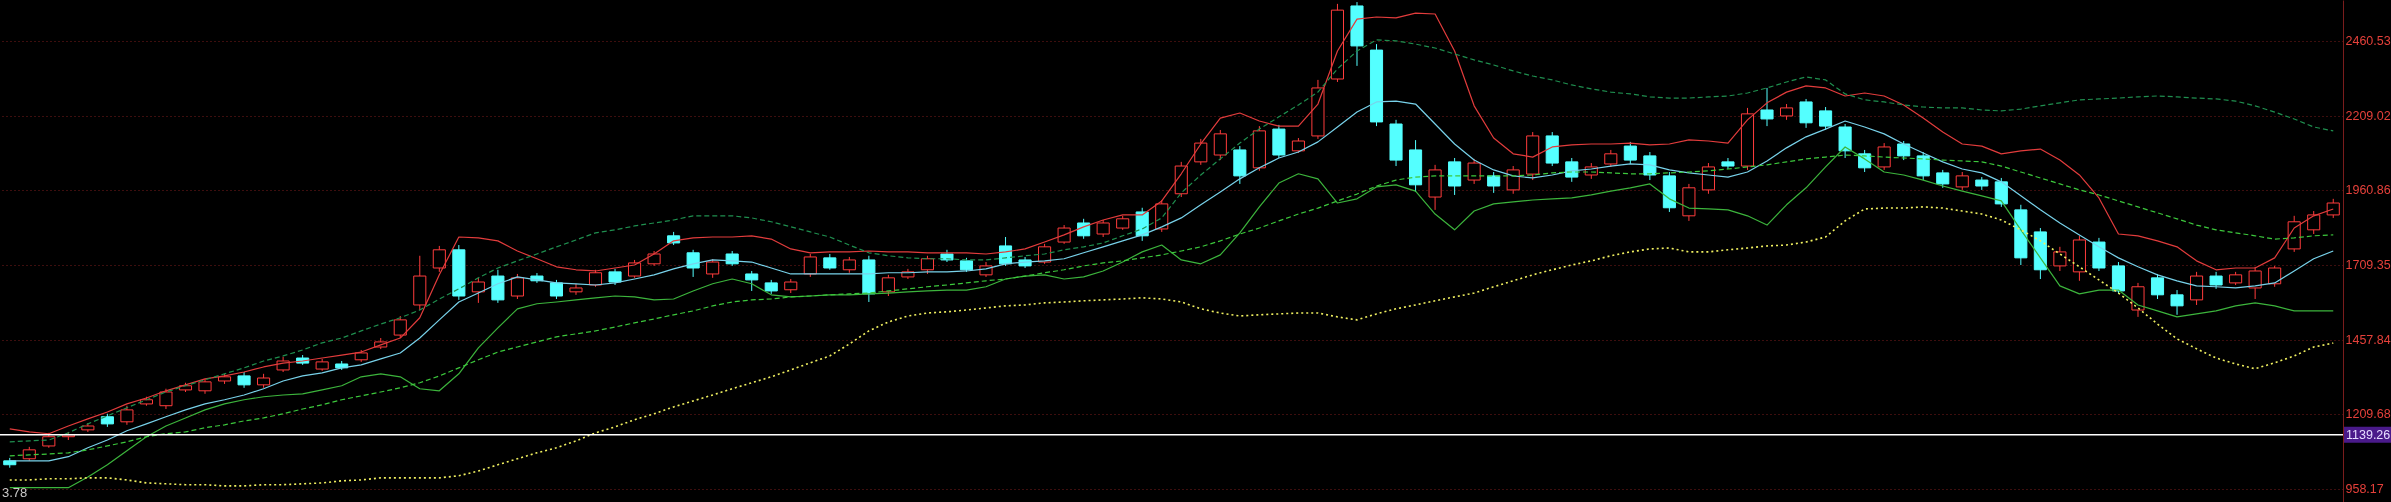 This screenshot has width=2391, height=502. What do you see at coordinates (2368, 265) in the screenshot?
I see `y-tick-label: 1709.35` at bounding box center [2368, 265].